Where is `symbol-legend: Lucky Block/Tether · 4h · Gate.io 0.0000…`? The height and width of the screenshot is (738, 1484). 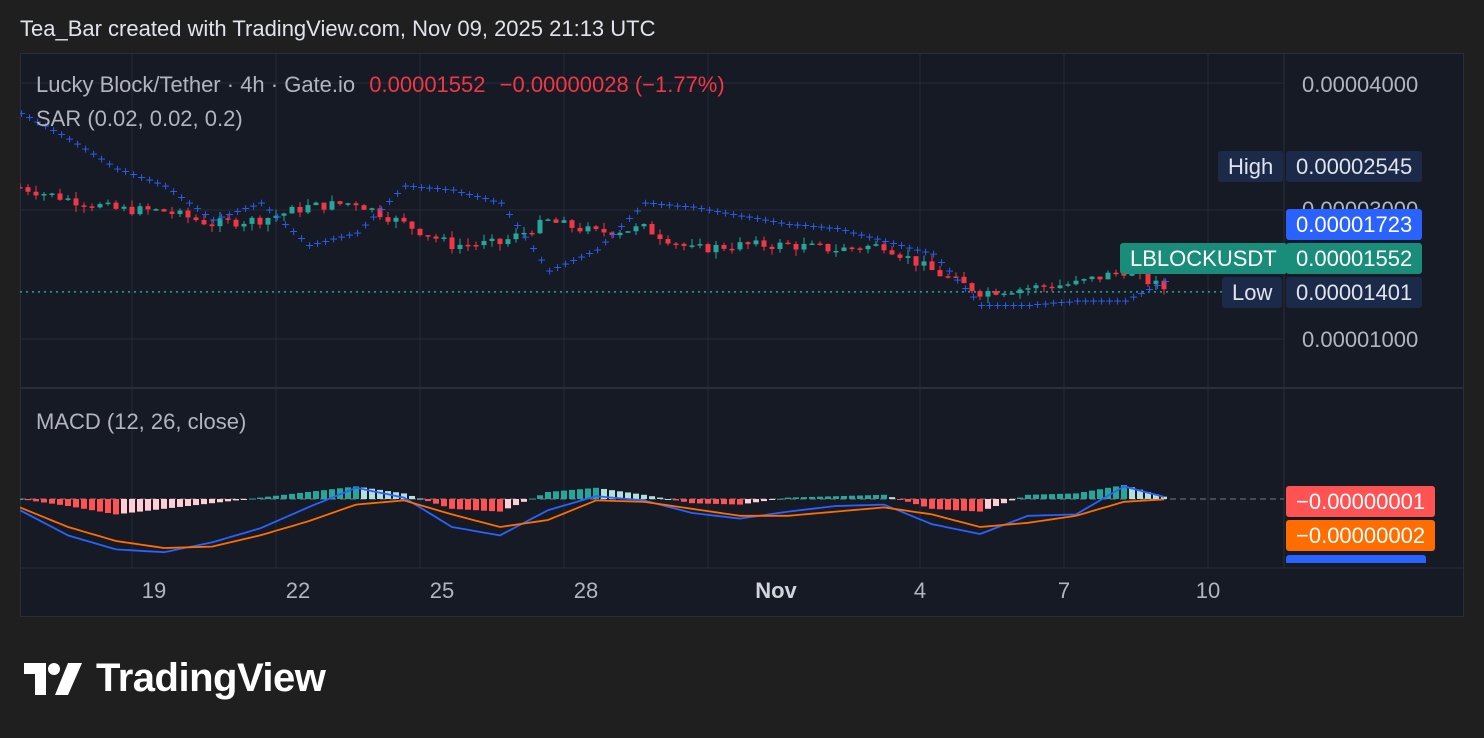 symbol-legend: Lucky Block/Tether · 4h · Gate.io 0.0000… is located at coordinates (380, 85).